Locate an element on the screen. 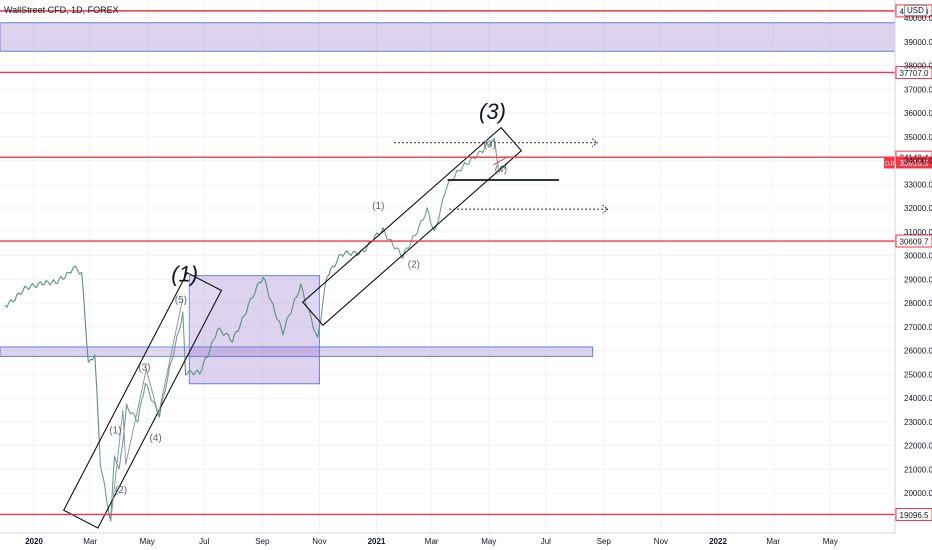  y-tick-label: 39000.0 is located at coordinates (918, 42).